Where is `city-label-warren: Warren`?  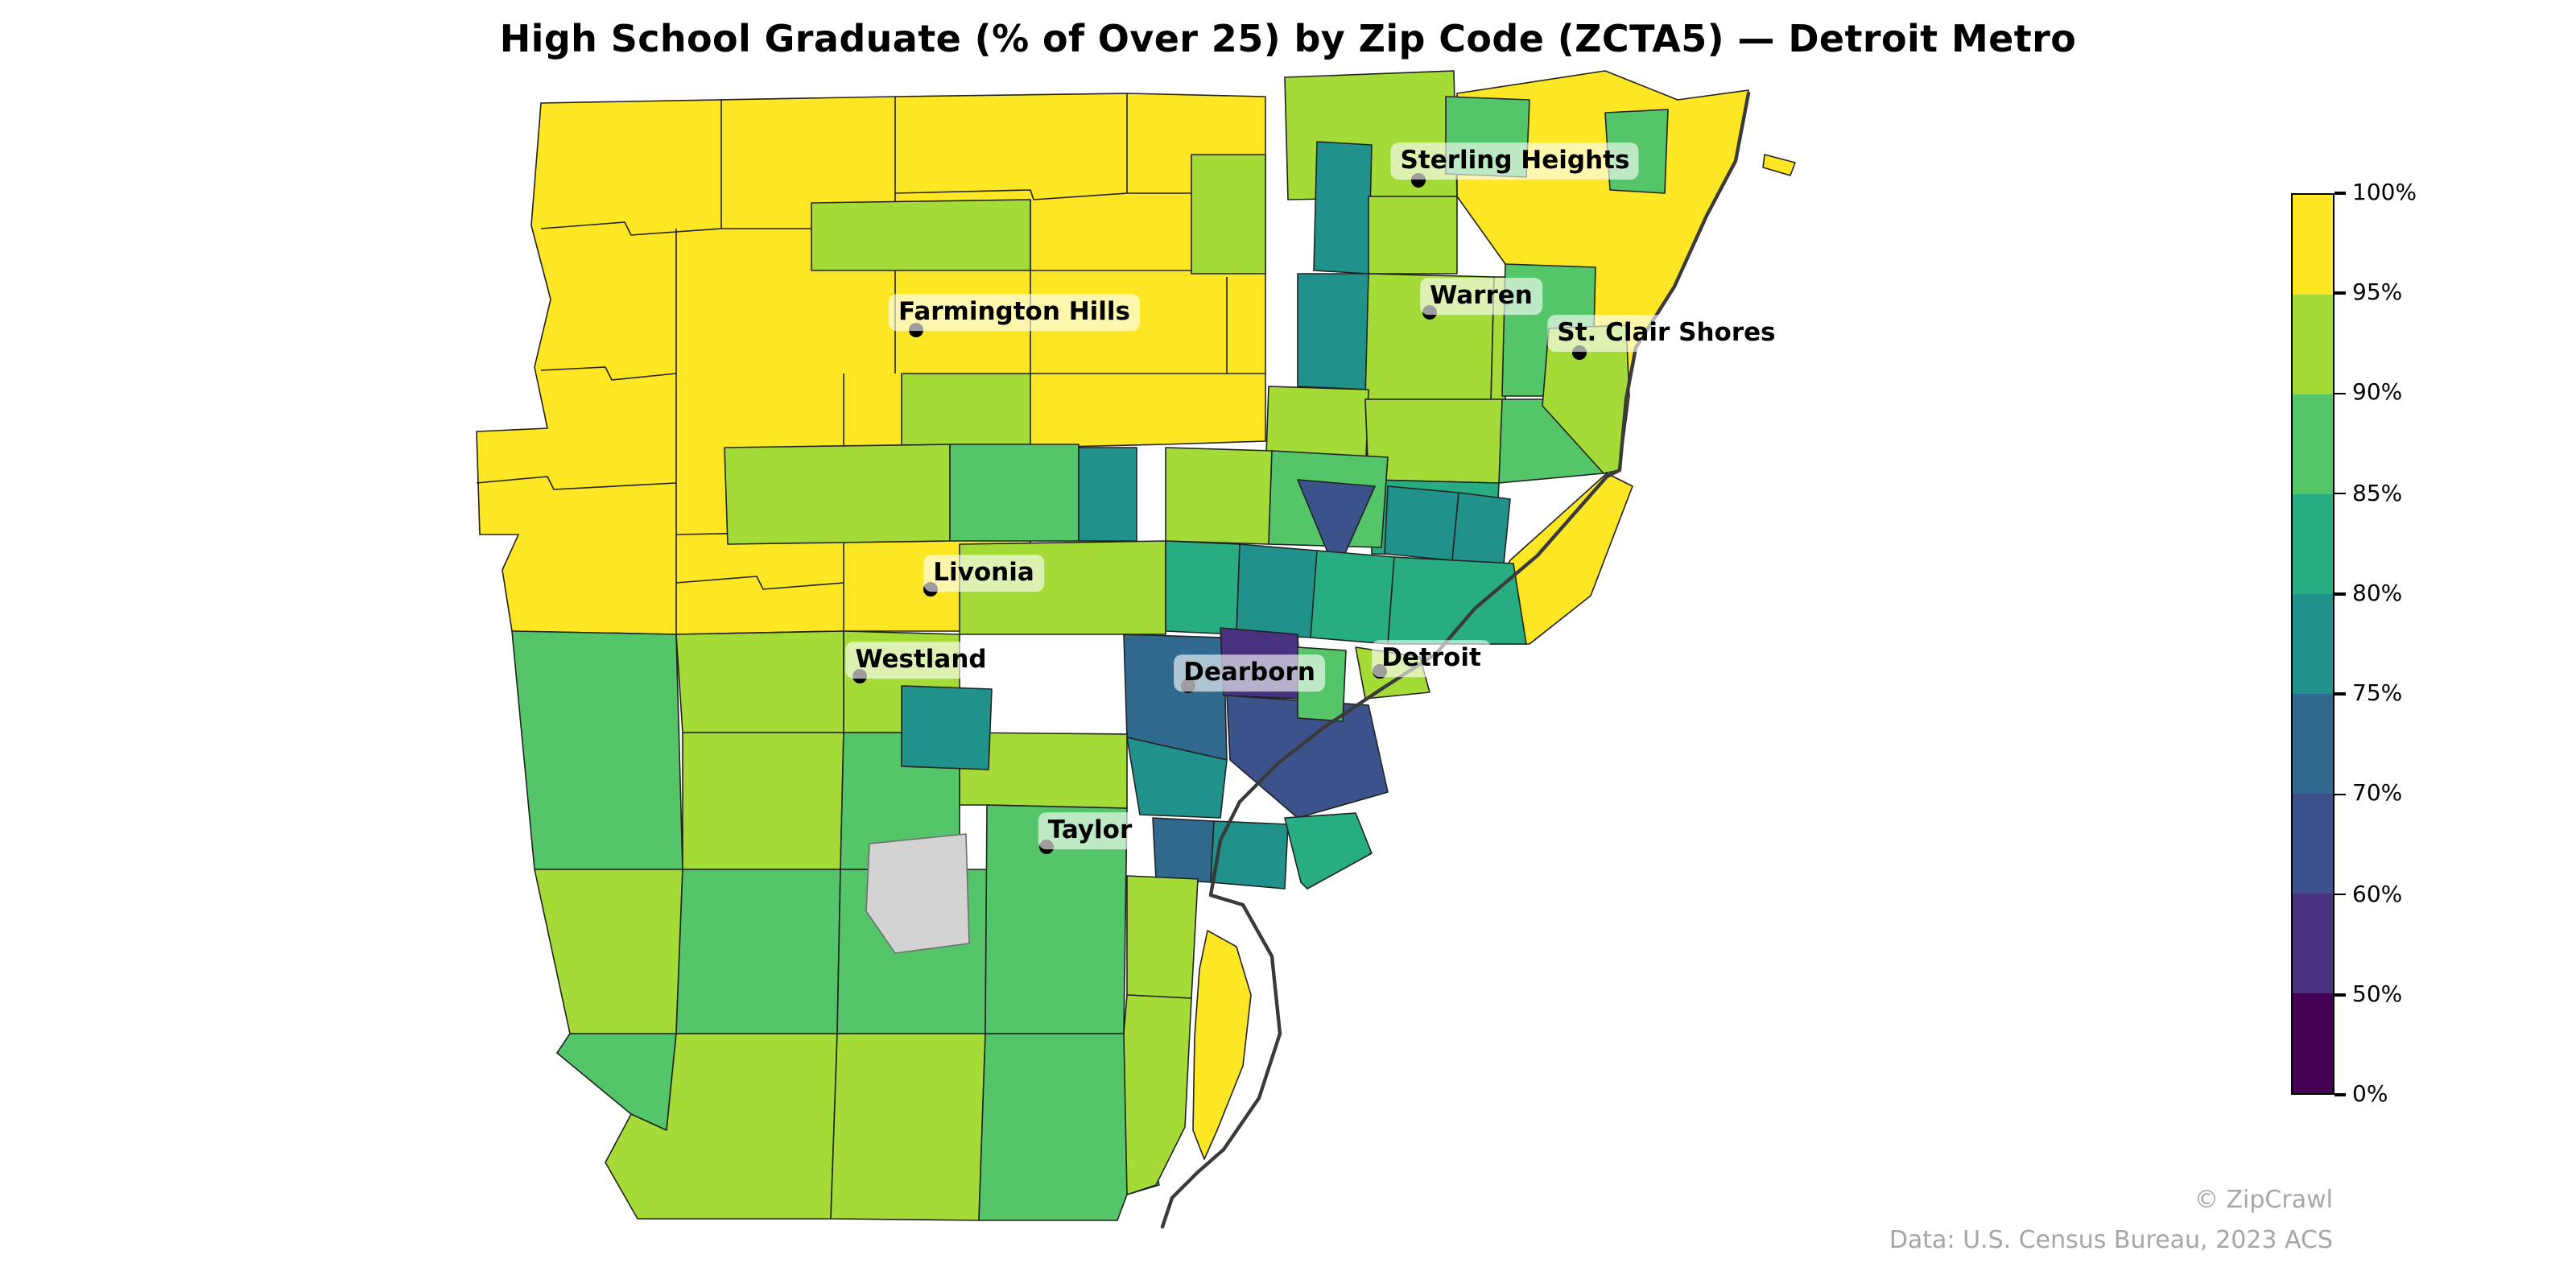
city-label-warren: Warren is located at coordinates (1481, 296).